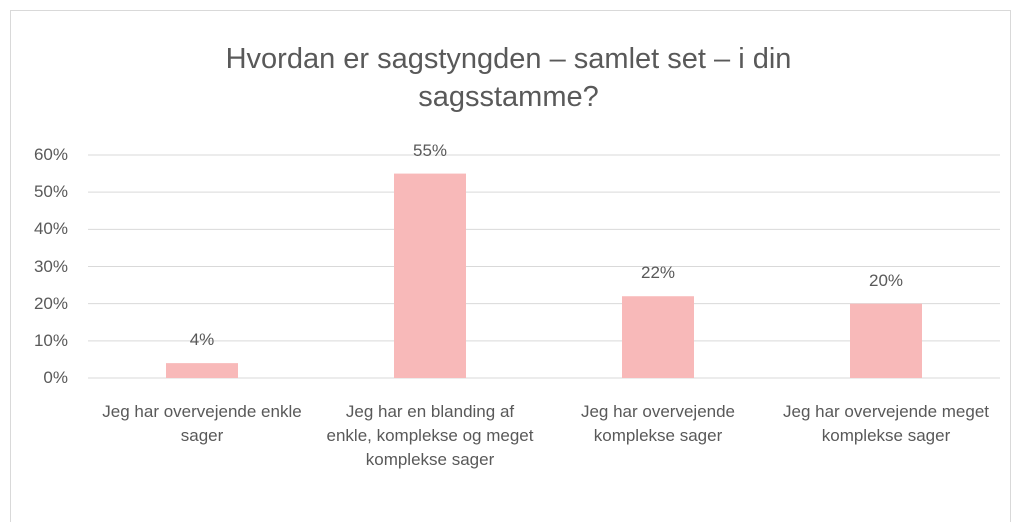 The width and height of the screenshot is (1017, 522). Describe the element at coordinates (202, 423) in the screenshot. I see `x-tick-label: Jeg har overvejende enkle sager` at that location.